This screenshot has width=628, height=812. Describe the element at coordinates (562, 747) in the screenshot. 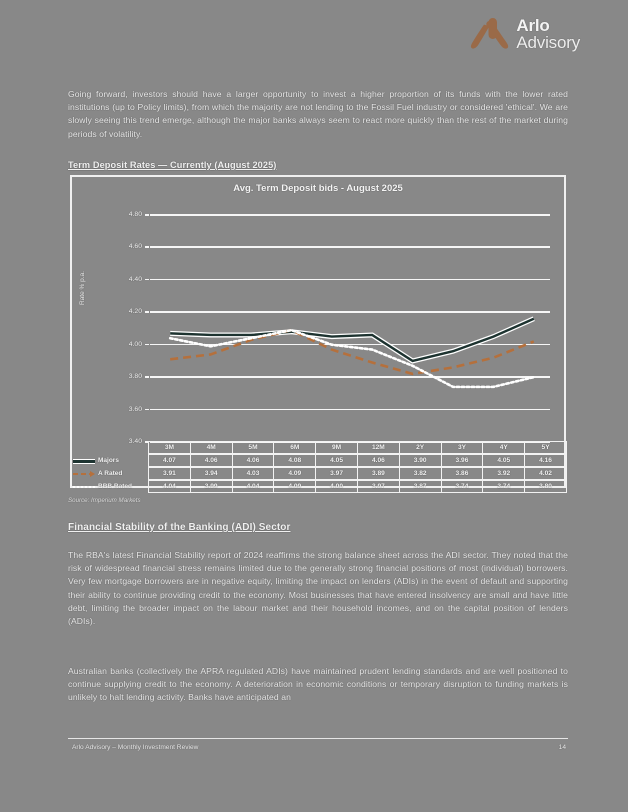

I see `footer-page-number: 14` at that location.